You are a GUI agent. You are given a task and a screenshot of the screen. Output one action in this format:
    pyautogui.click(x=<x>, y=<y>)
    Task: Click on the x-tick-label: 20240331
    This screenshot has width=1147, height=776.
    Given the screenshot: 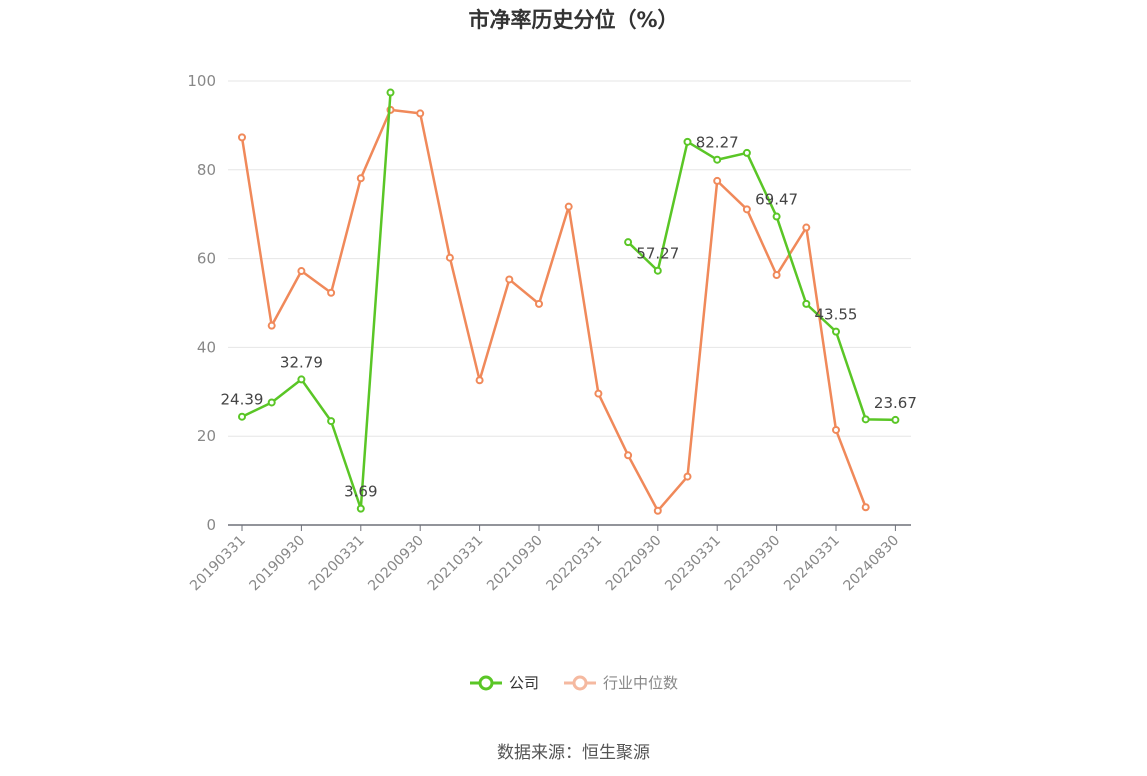 What is the action you would take?
    pyautogui.click(x=812, y=564)
    